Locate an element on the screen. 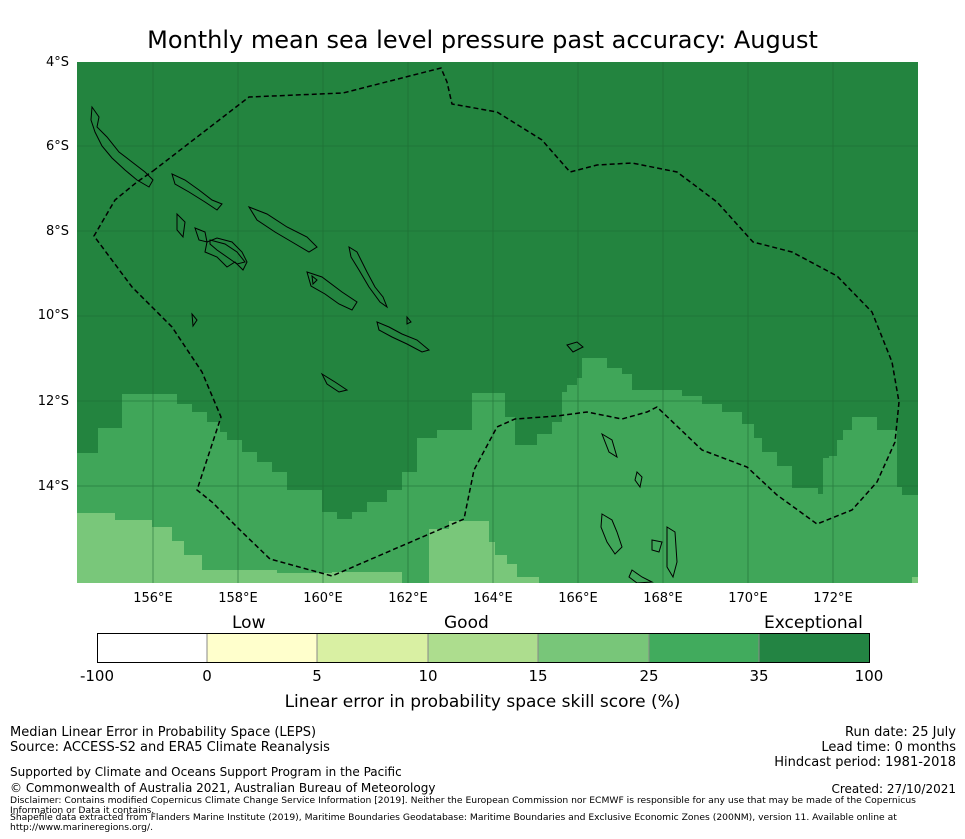  colorbar-category-good: Good is located at coordinates (466, 623).